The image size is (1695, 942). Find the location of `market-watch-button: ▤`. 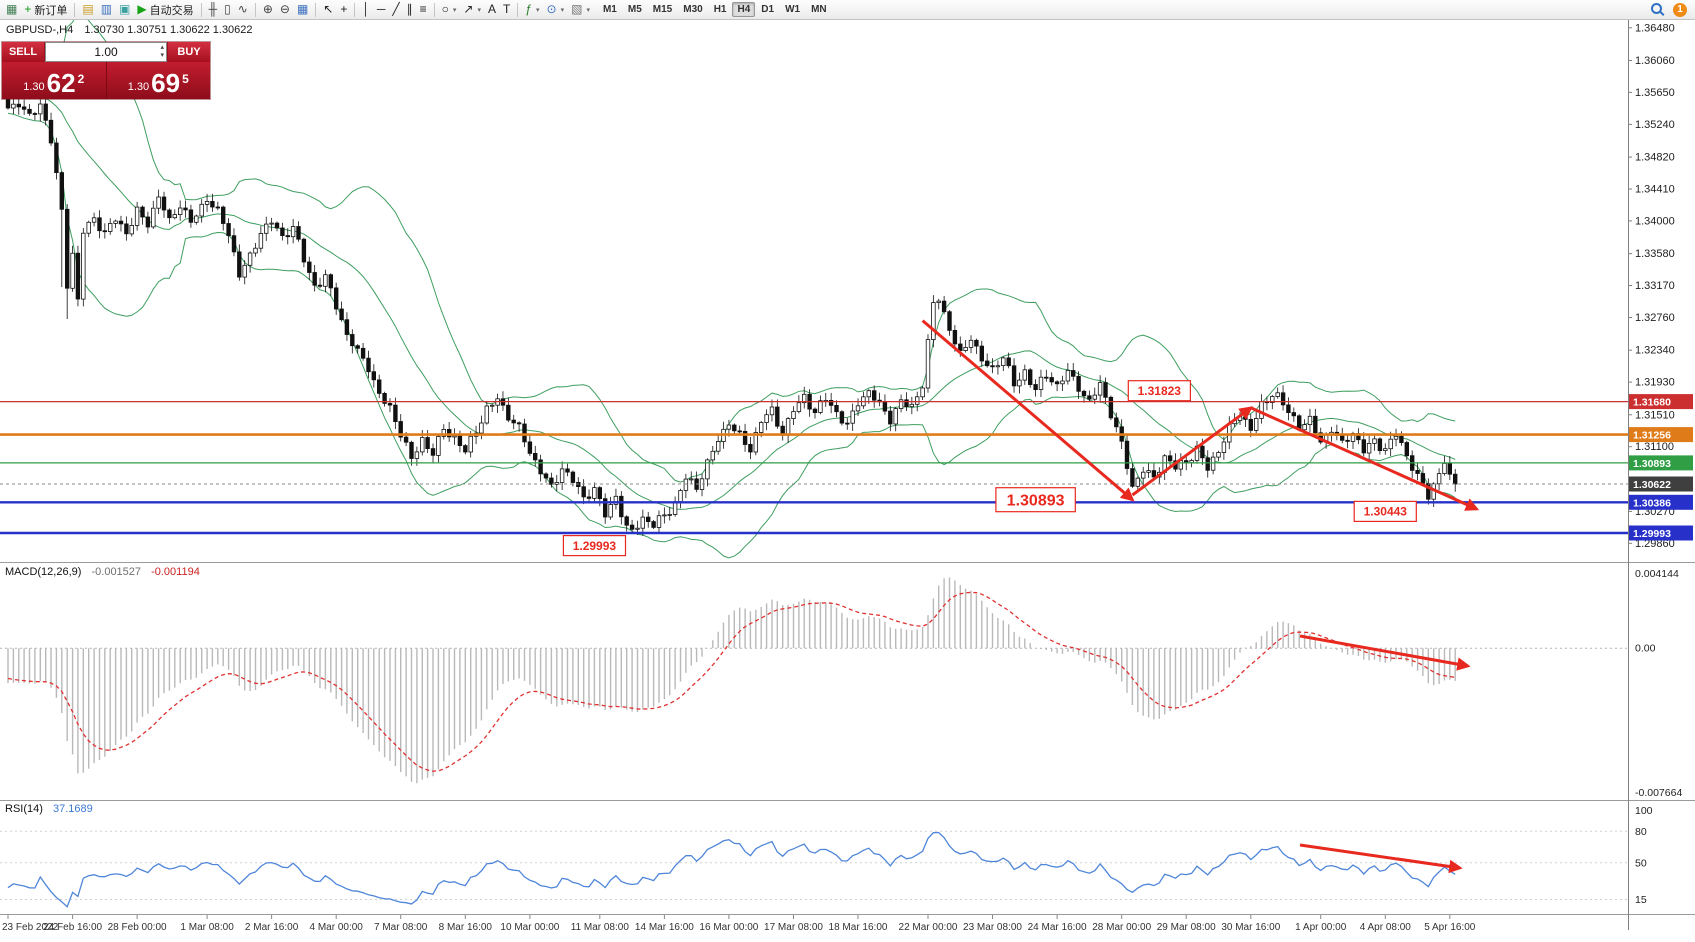

market-watch-button: ▤ is located at coordinates (87, 9).